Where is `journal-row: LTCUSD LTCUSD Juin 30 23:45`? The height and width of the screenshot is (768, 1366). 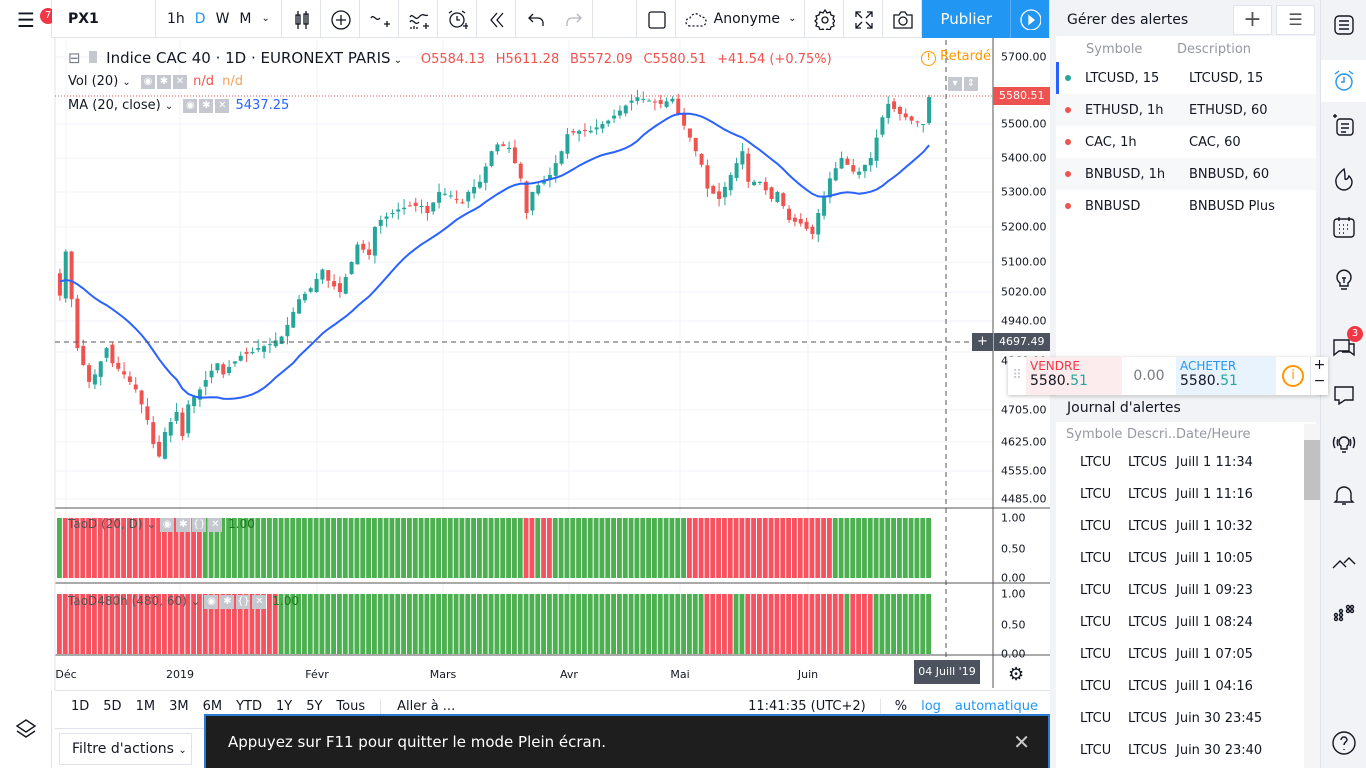 journal-row: LTCUSD LTCUSD Juin 30 23:45 is located at coordinates (1180, 718).